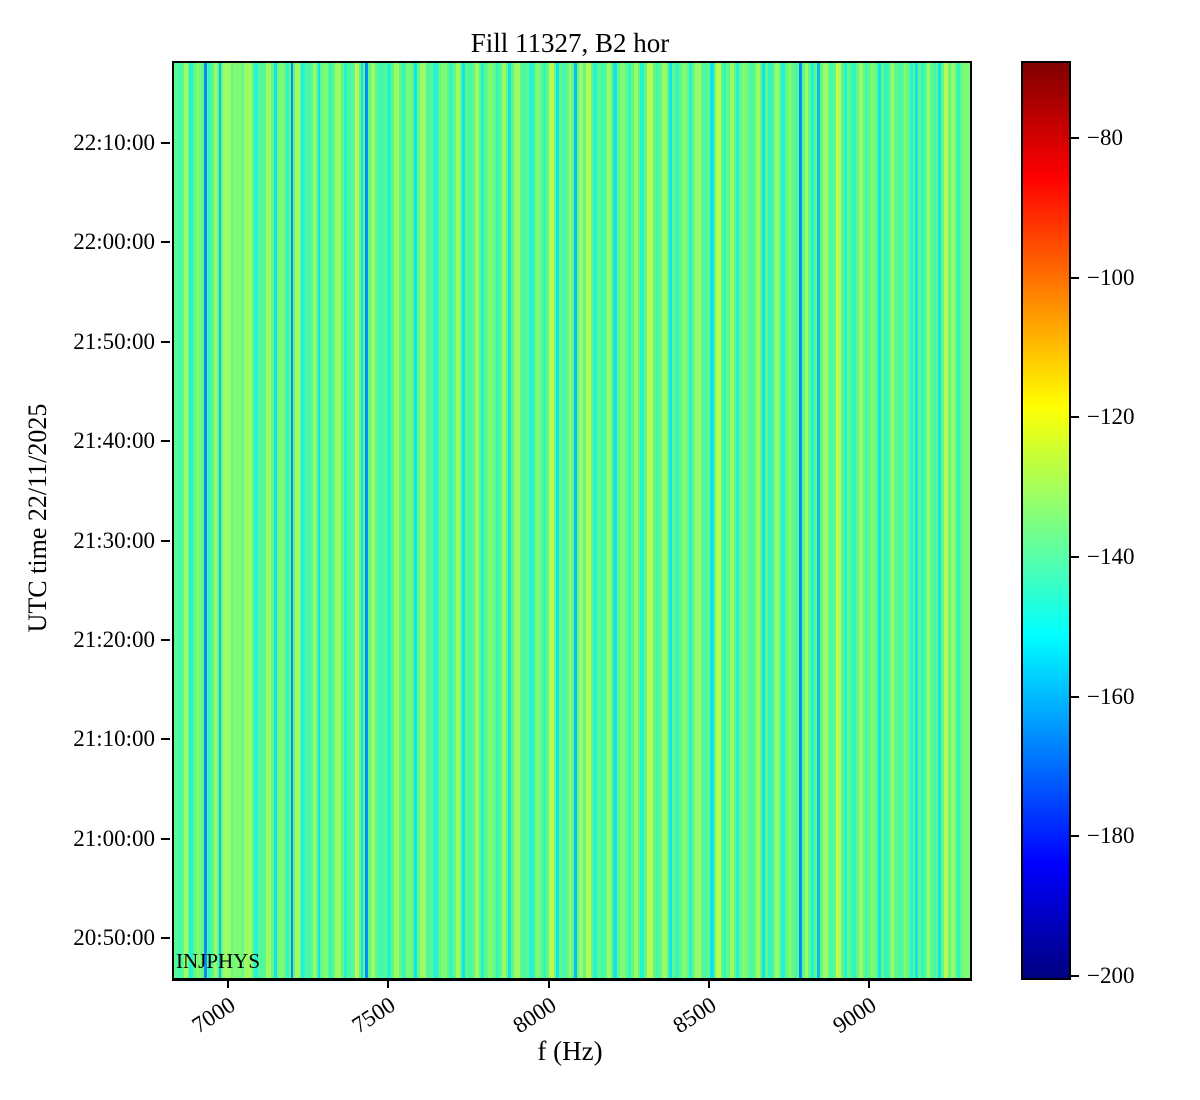  Describe the element at coordinates (114, 341) in the screenshot. I see `y-tick-label: 21:50:00` at that location.